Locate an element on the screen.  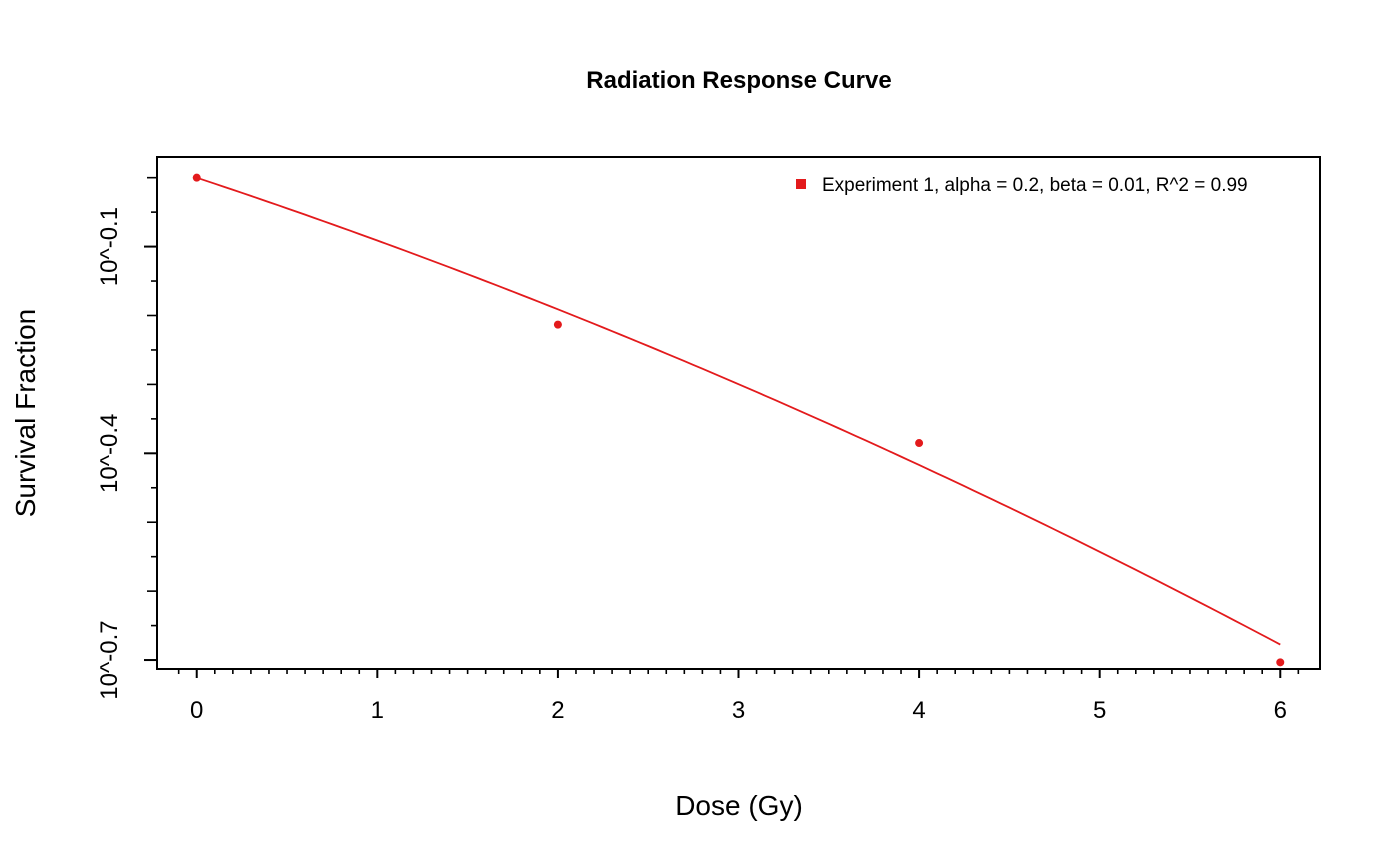
x-tick-label: 1 is located at coordinates (377, 710).